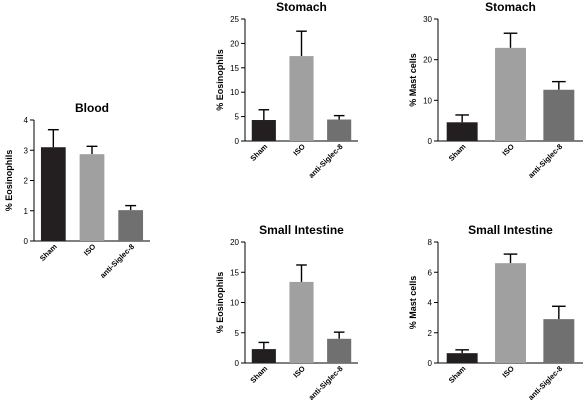 The image size is (584, 413). I want to click on y-tick-label: 8, so click(430, 242).